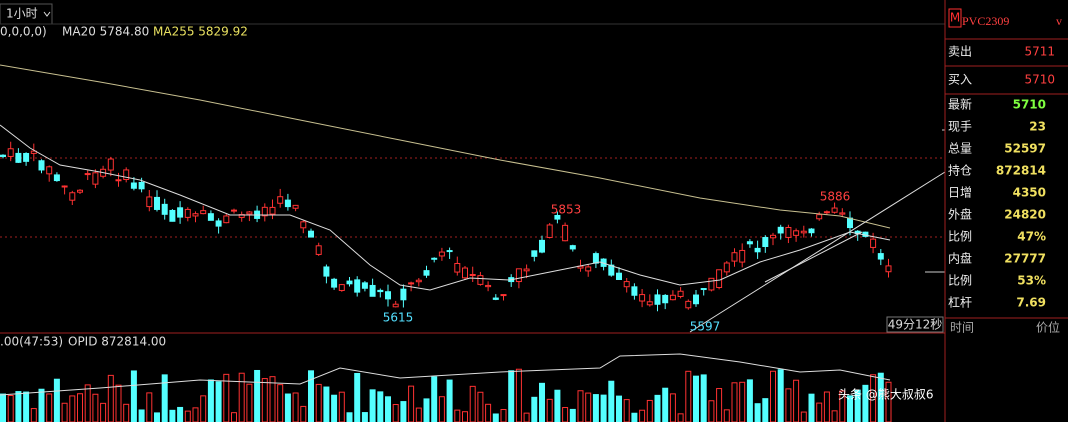  I want to click on quote-label: 外盘, so click(960, 214).